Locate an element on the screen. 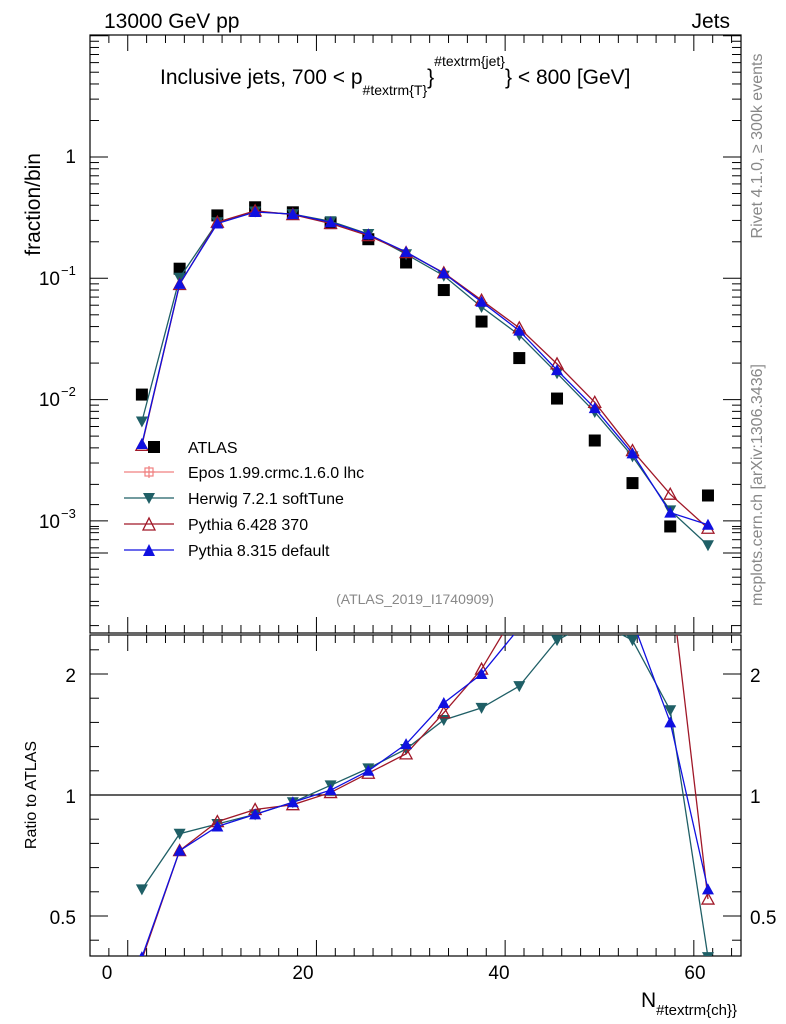 The image size is (786, 1024). mcplots-label: mcplots.cern.ch [arXiv:1306.3436] is located at coordinates (757, 485).